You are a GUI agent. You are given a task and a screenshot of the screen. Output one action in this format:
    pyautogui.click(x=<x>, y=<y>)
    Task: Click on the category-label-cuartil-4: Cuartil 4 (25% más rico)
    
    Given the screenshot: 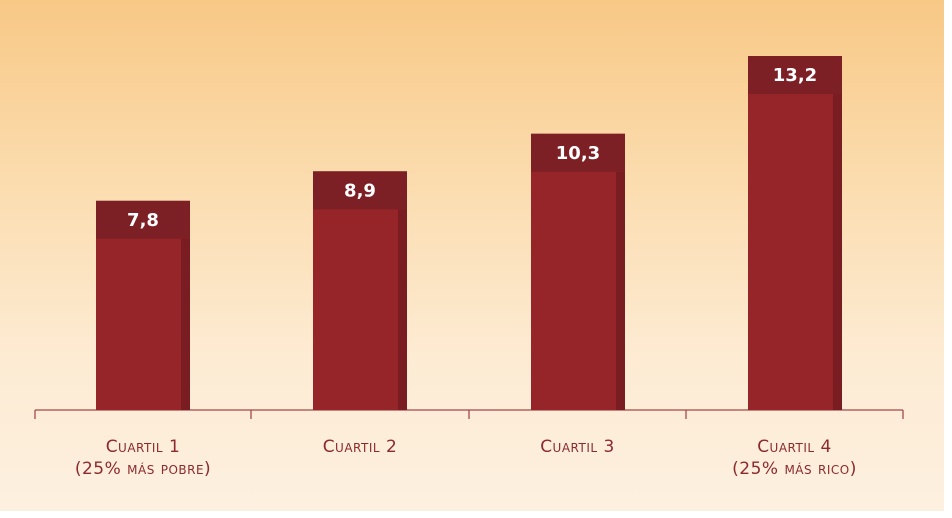 What is the action you would take?
    pyautogui.click(x=795, y=458)
    